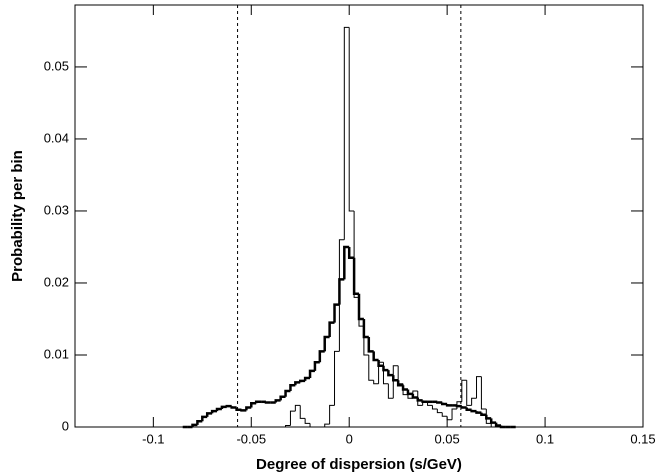  I want to click on x-tick-label: -0.05, so click(251, 438).